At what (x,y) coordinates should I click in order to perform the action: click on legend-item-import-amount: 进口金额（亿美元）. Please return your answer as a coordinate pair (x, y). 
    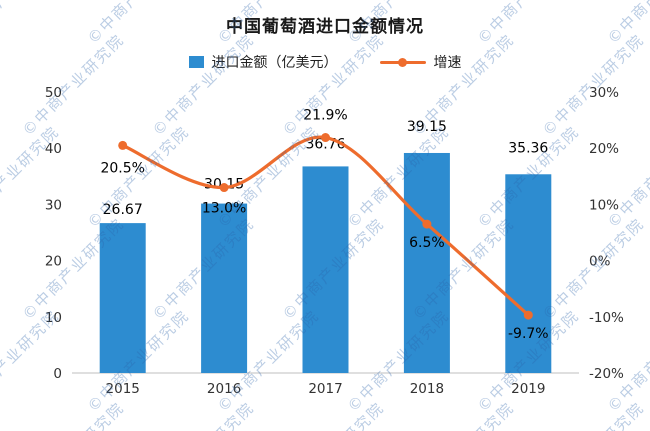
    Looking at the image, I should click on (263, 62).